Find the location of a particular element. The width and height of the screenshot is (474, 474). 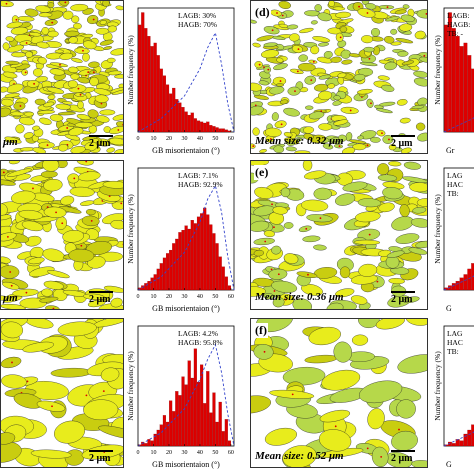

annotation-label: TB: is located at coordinates (453, 193).